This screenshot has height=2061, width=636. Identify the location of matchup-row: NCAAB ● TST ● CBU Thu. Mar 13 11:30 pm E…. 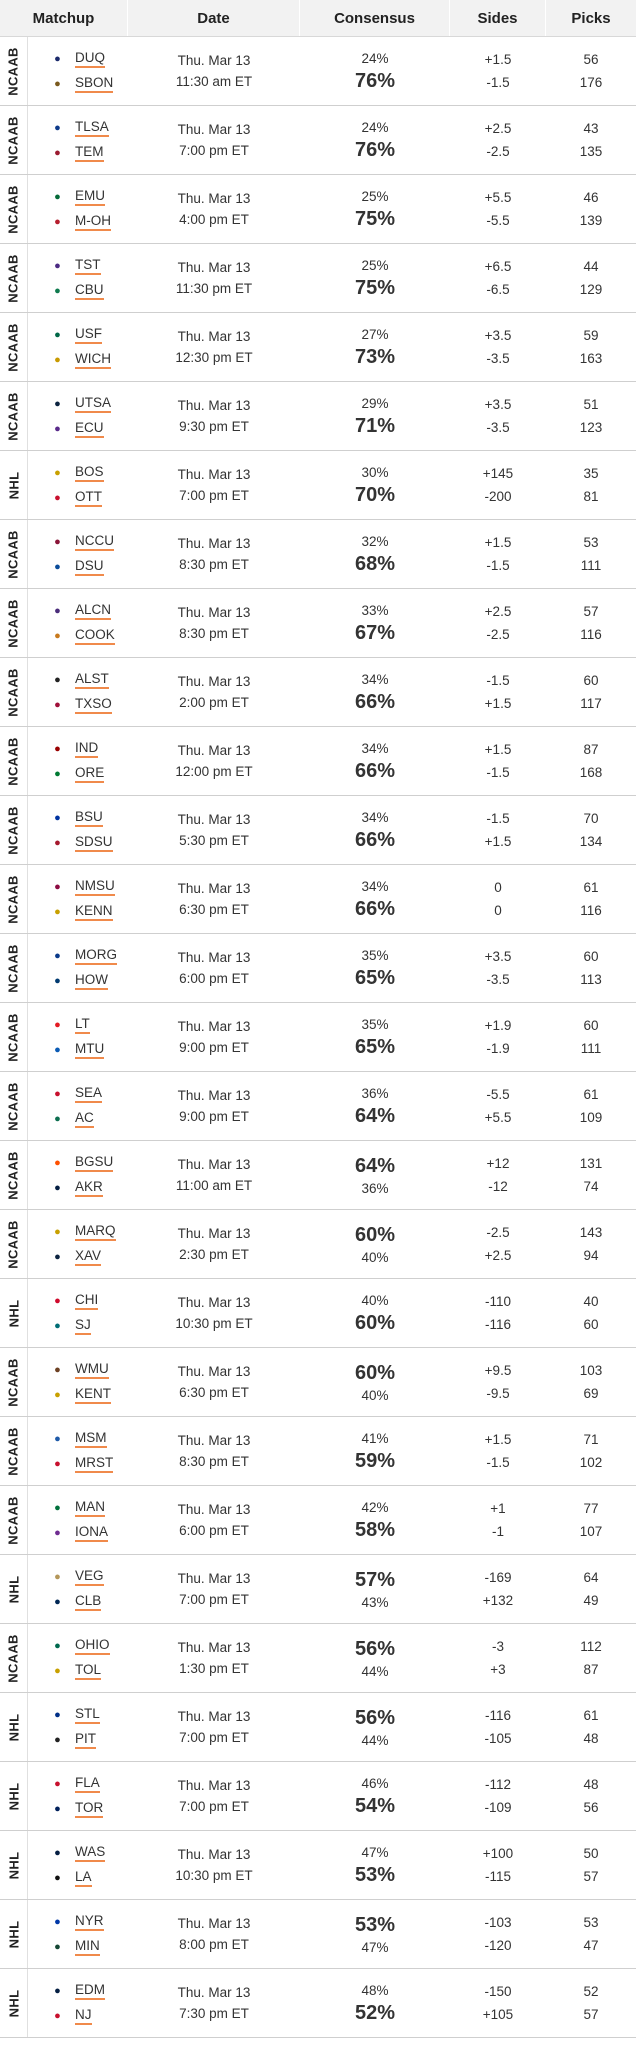
(318, 278).